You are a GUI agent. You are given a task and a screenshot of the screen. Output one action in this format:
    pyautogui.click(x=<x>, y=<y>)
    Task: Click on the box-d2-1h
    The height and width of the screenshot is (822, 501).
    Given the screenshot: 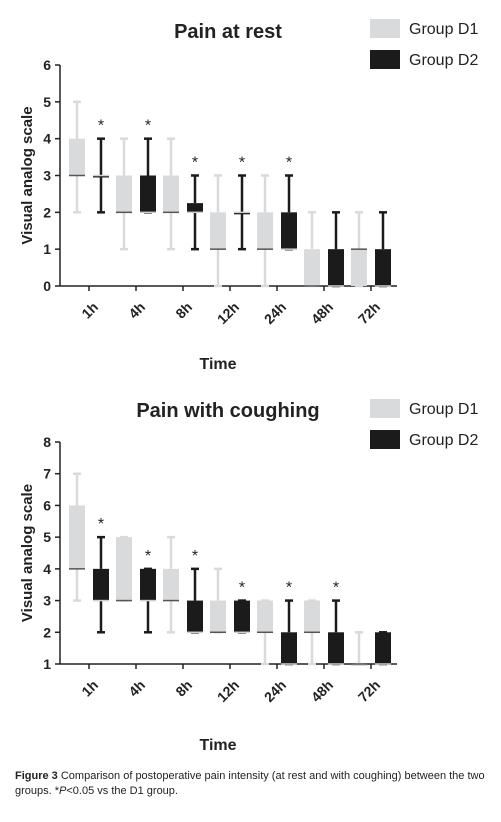 What is the action you would take?
    pyautogui.click(x=101, y=175)
    